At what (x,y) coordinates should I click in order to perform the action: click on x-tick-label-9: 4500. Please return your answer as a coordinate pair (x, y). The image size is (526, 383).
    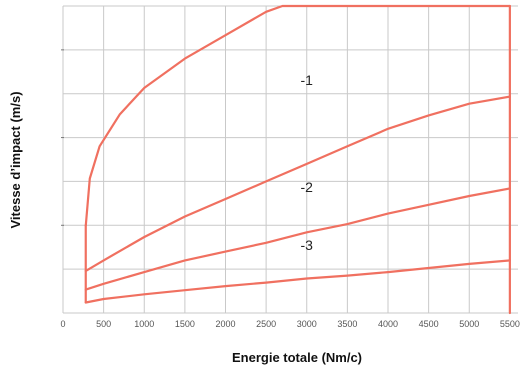
    Looking at the image, I should click on (429, 324).